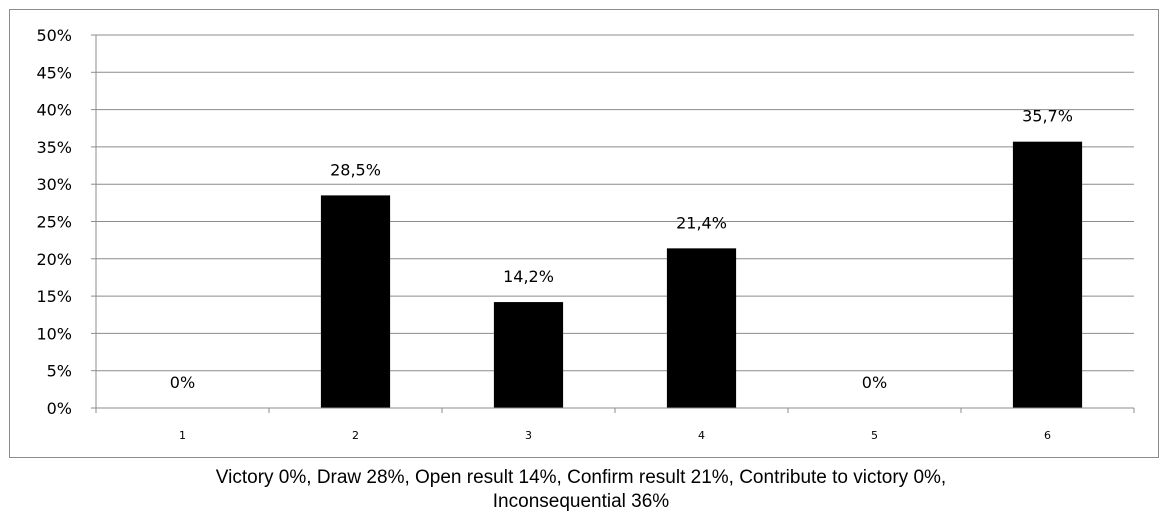  I want to click on x-tick-label: 3, so click(528, 435).